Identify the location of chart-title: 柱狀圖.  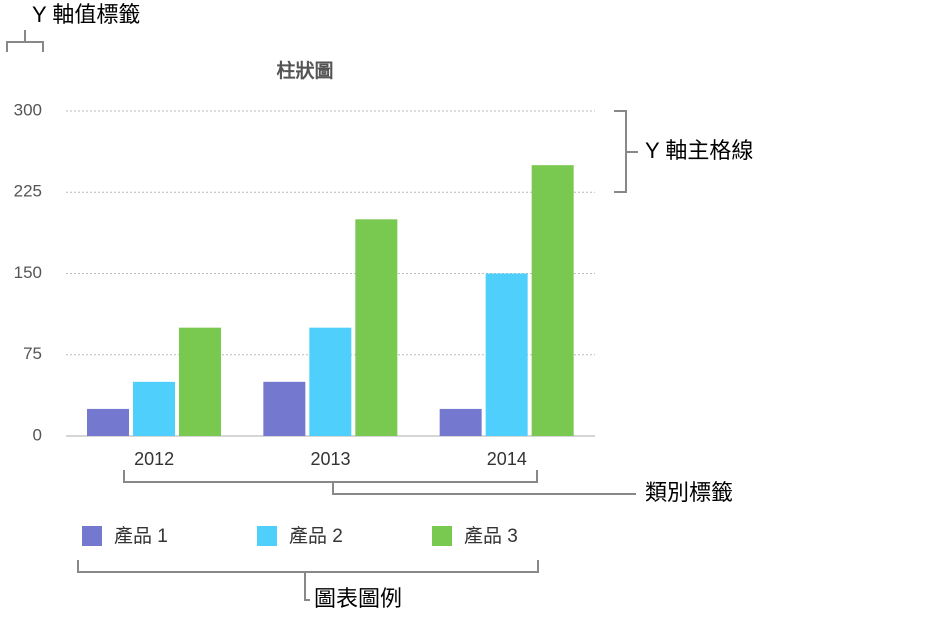
(304, 70).